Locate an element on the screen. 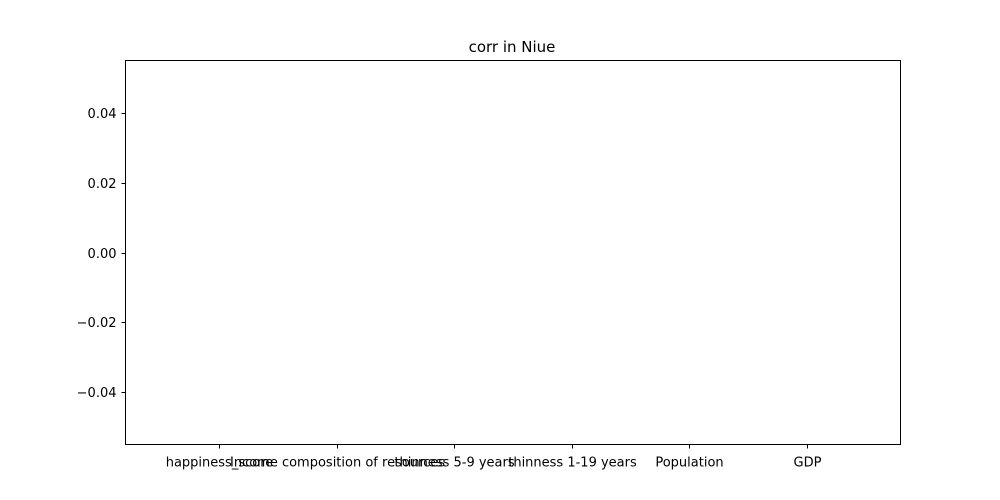 This screenshot has height=500, width=1000. y-tick-label: −0.04 is located at coordinates (97, 393).